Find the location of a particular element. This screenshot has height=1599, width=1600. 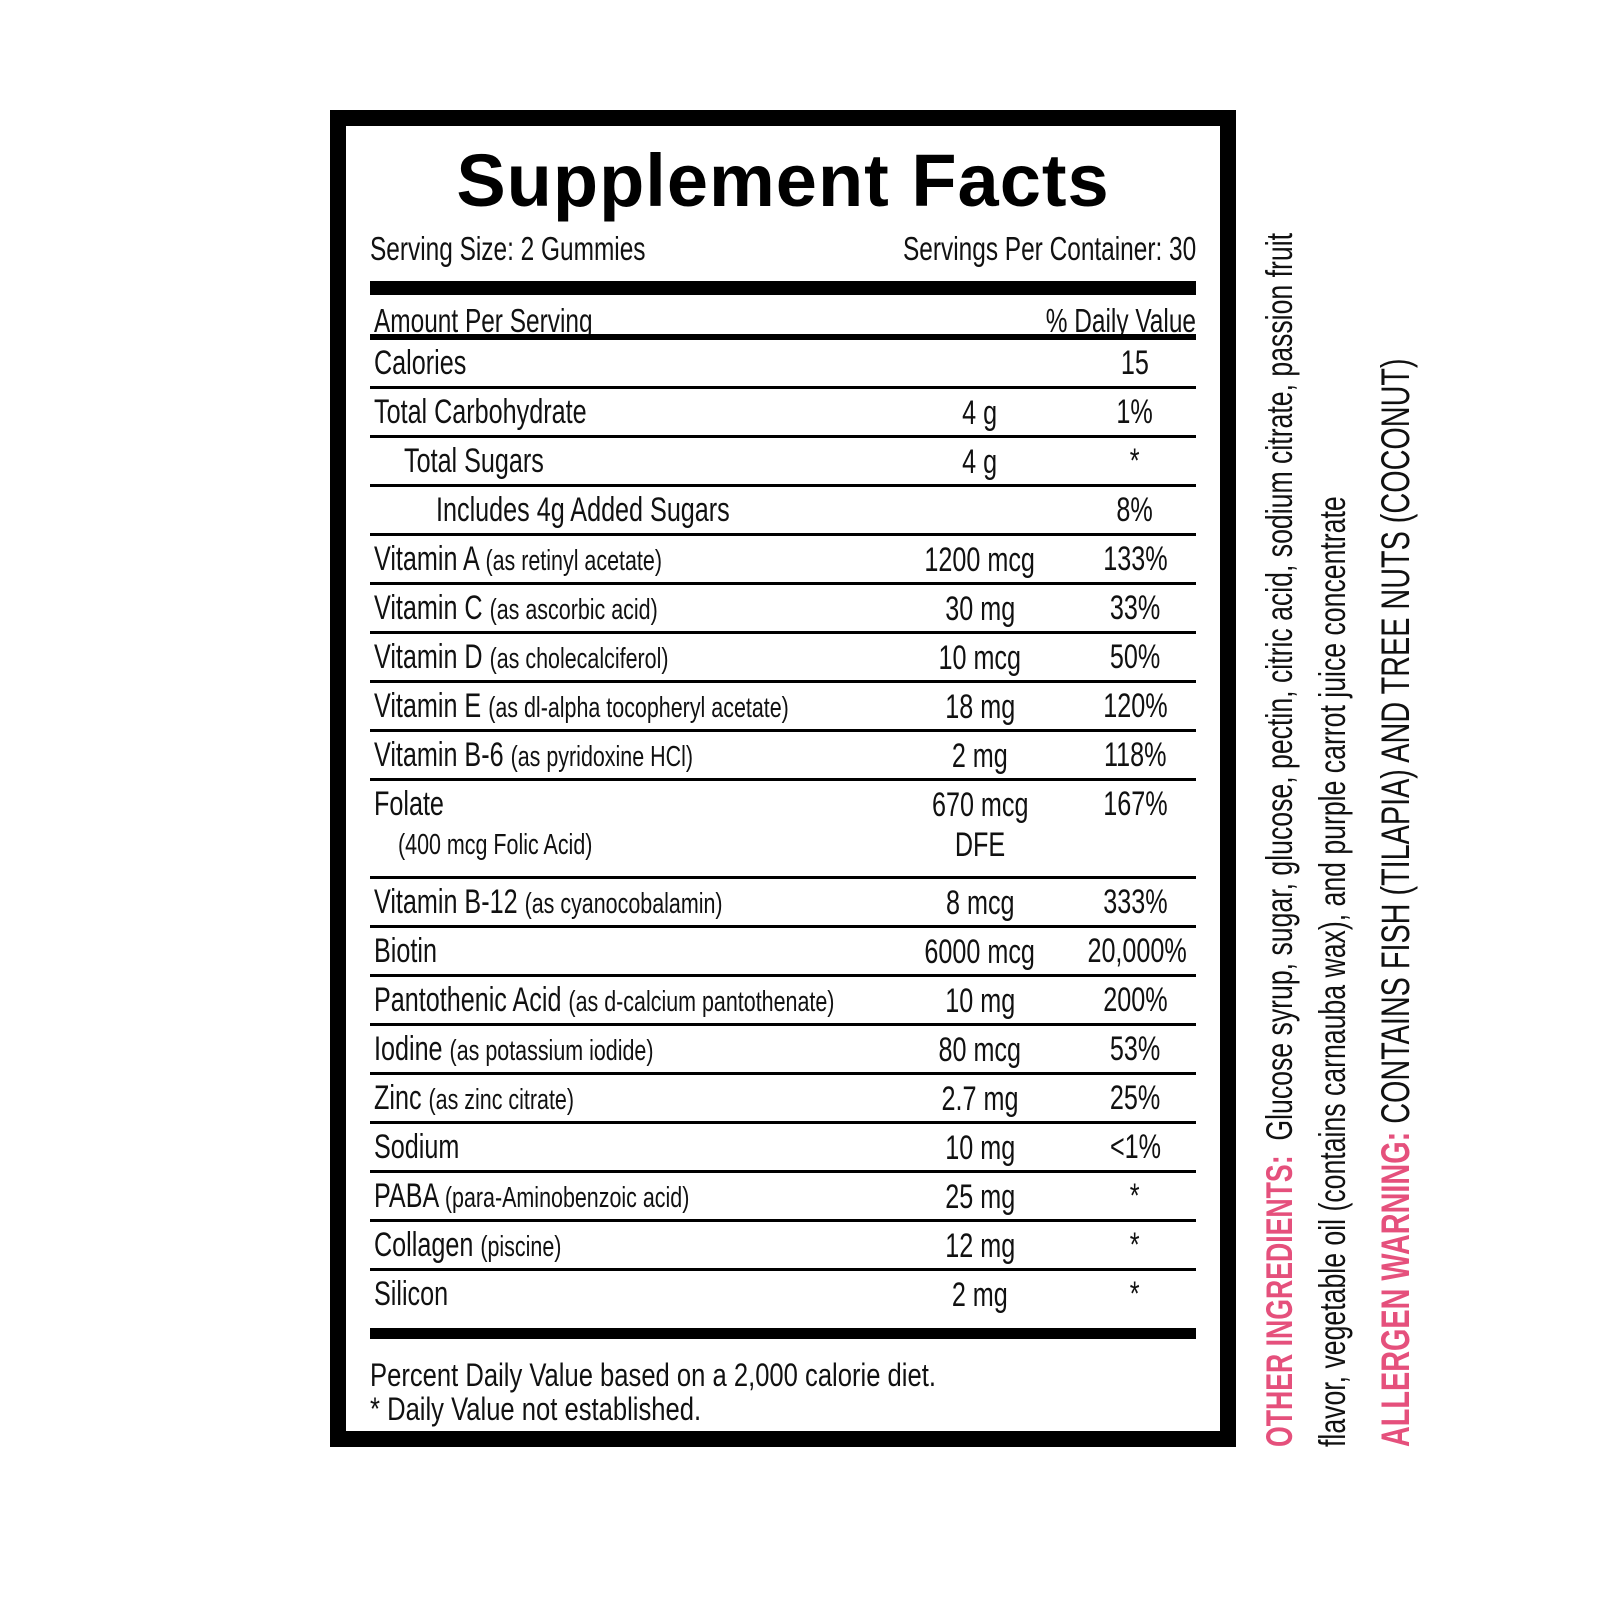

nutrient-amount: 2.7 mg is located at coordinates (980, 1099).